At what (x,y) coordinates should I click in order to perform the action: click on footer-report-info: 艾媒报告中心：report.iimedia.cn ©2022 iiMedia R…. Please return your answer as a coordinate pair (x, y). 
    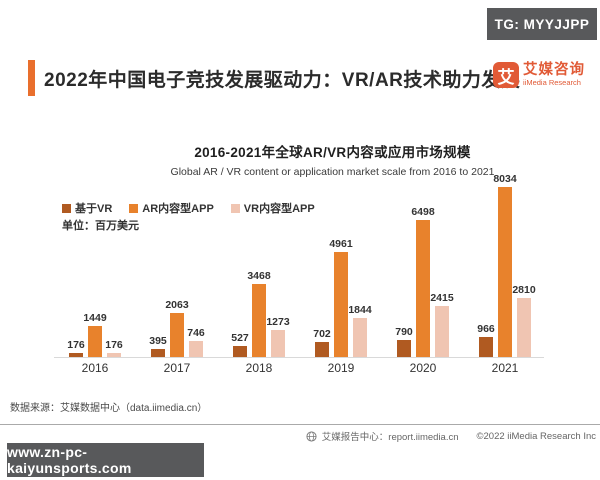
    Looking at the image, I should click on (451, 436).